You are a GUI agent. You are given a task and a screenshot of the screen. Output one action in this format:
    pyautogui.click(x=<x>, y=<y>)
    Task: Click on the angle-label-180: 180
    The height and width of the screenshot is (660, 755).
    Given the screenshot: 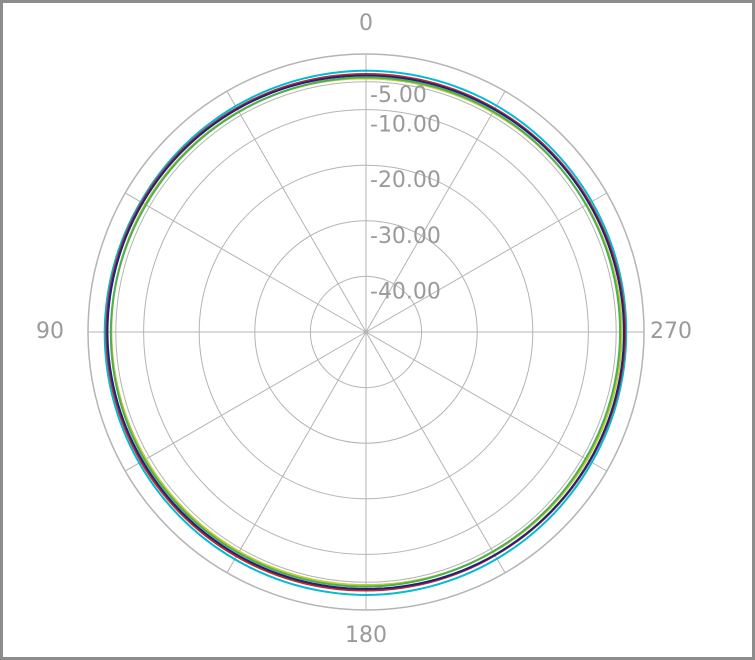 What is the action you would take?
    pyautogui.click(x=366, y=635)
    